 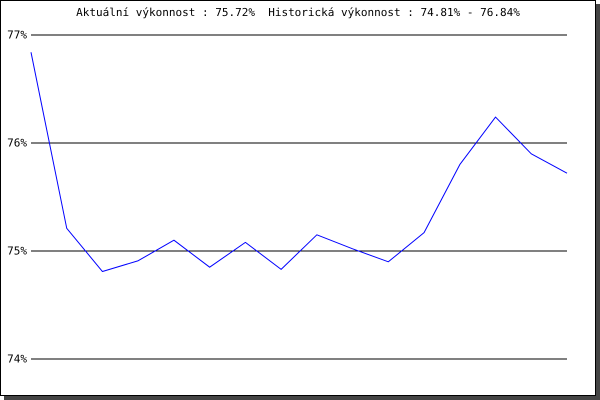 What do you see at coordinates (17, 143) in the screenshot?
I see `y-tick-label: 76%` at bounding box center [17, 143].